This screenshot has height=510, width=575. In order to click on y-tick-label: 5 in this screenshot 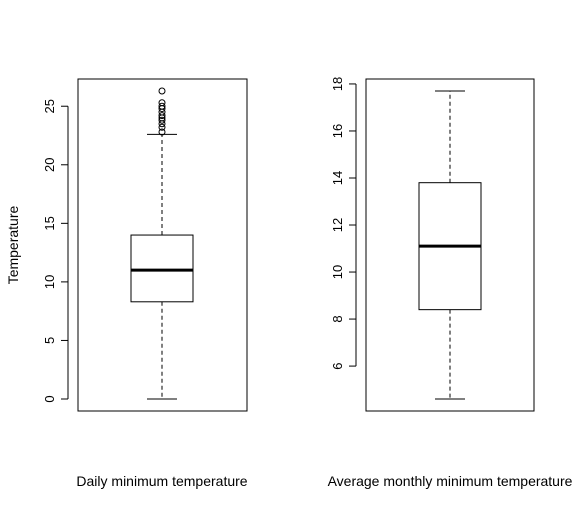, I will do `click(49, 340)`.